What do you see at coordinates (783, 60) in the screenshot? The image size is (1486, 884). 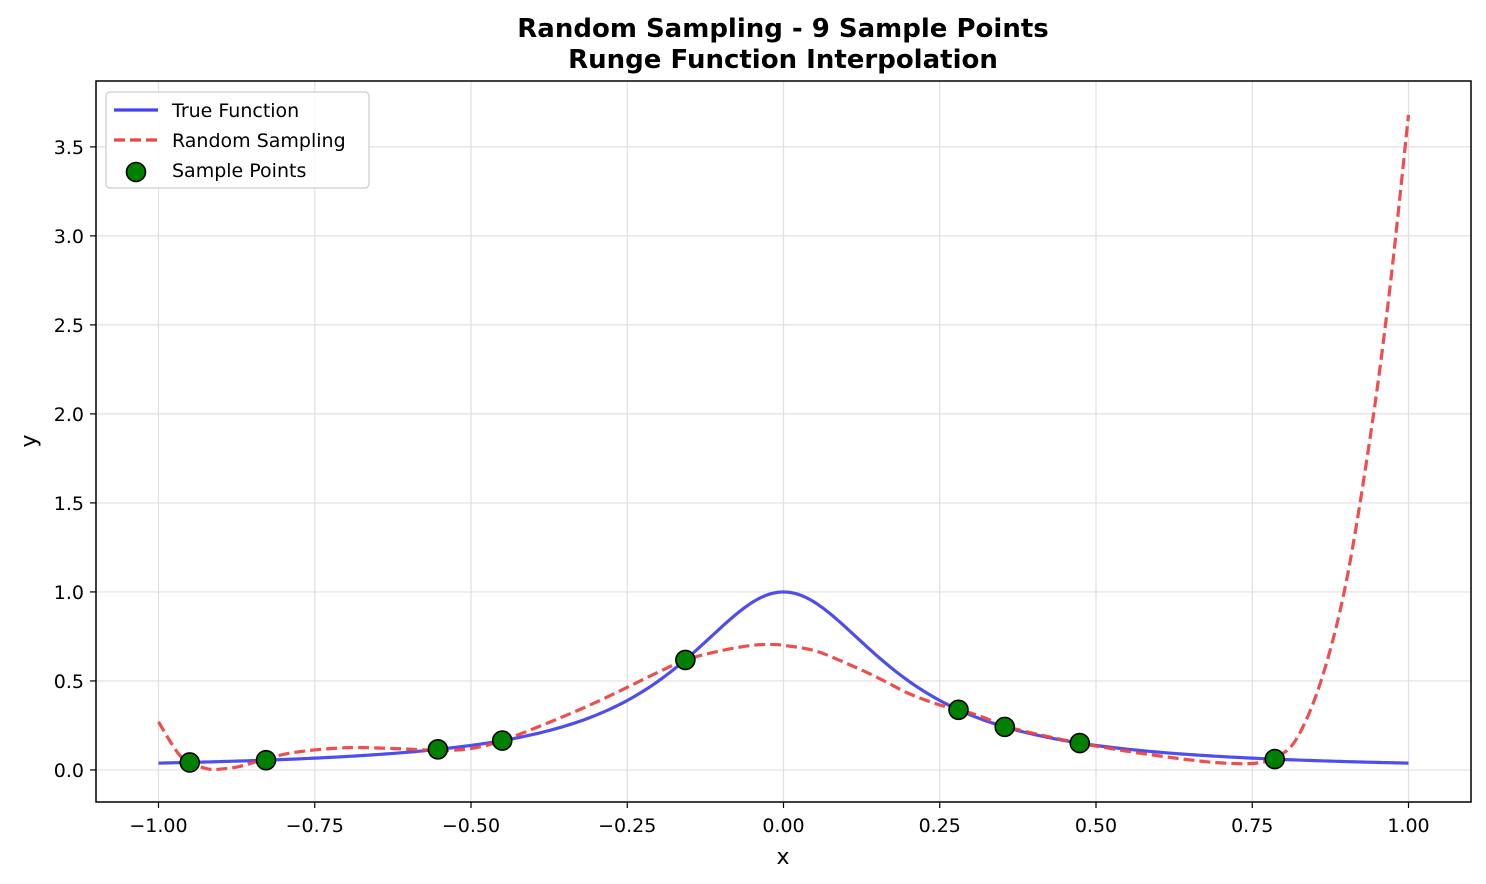 I see `chart-subtitle: Runge Function Interpolation` at bounding box center [783, 60].